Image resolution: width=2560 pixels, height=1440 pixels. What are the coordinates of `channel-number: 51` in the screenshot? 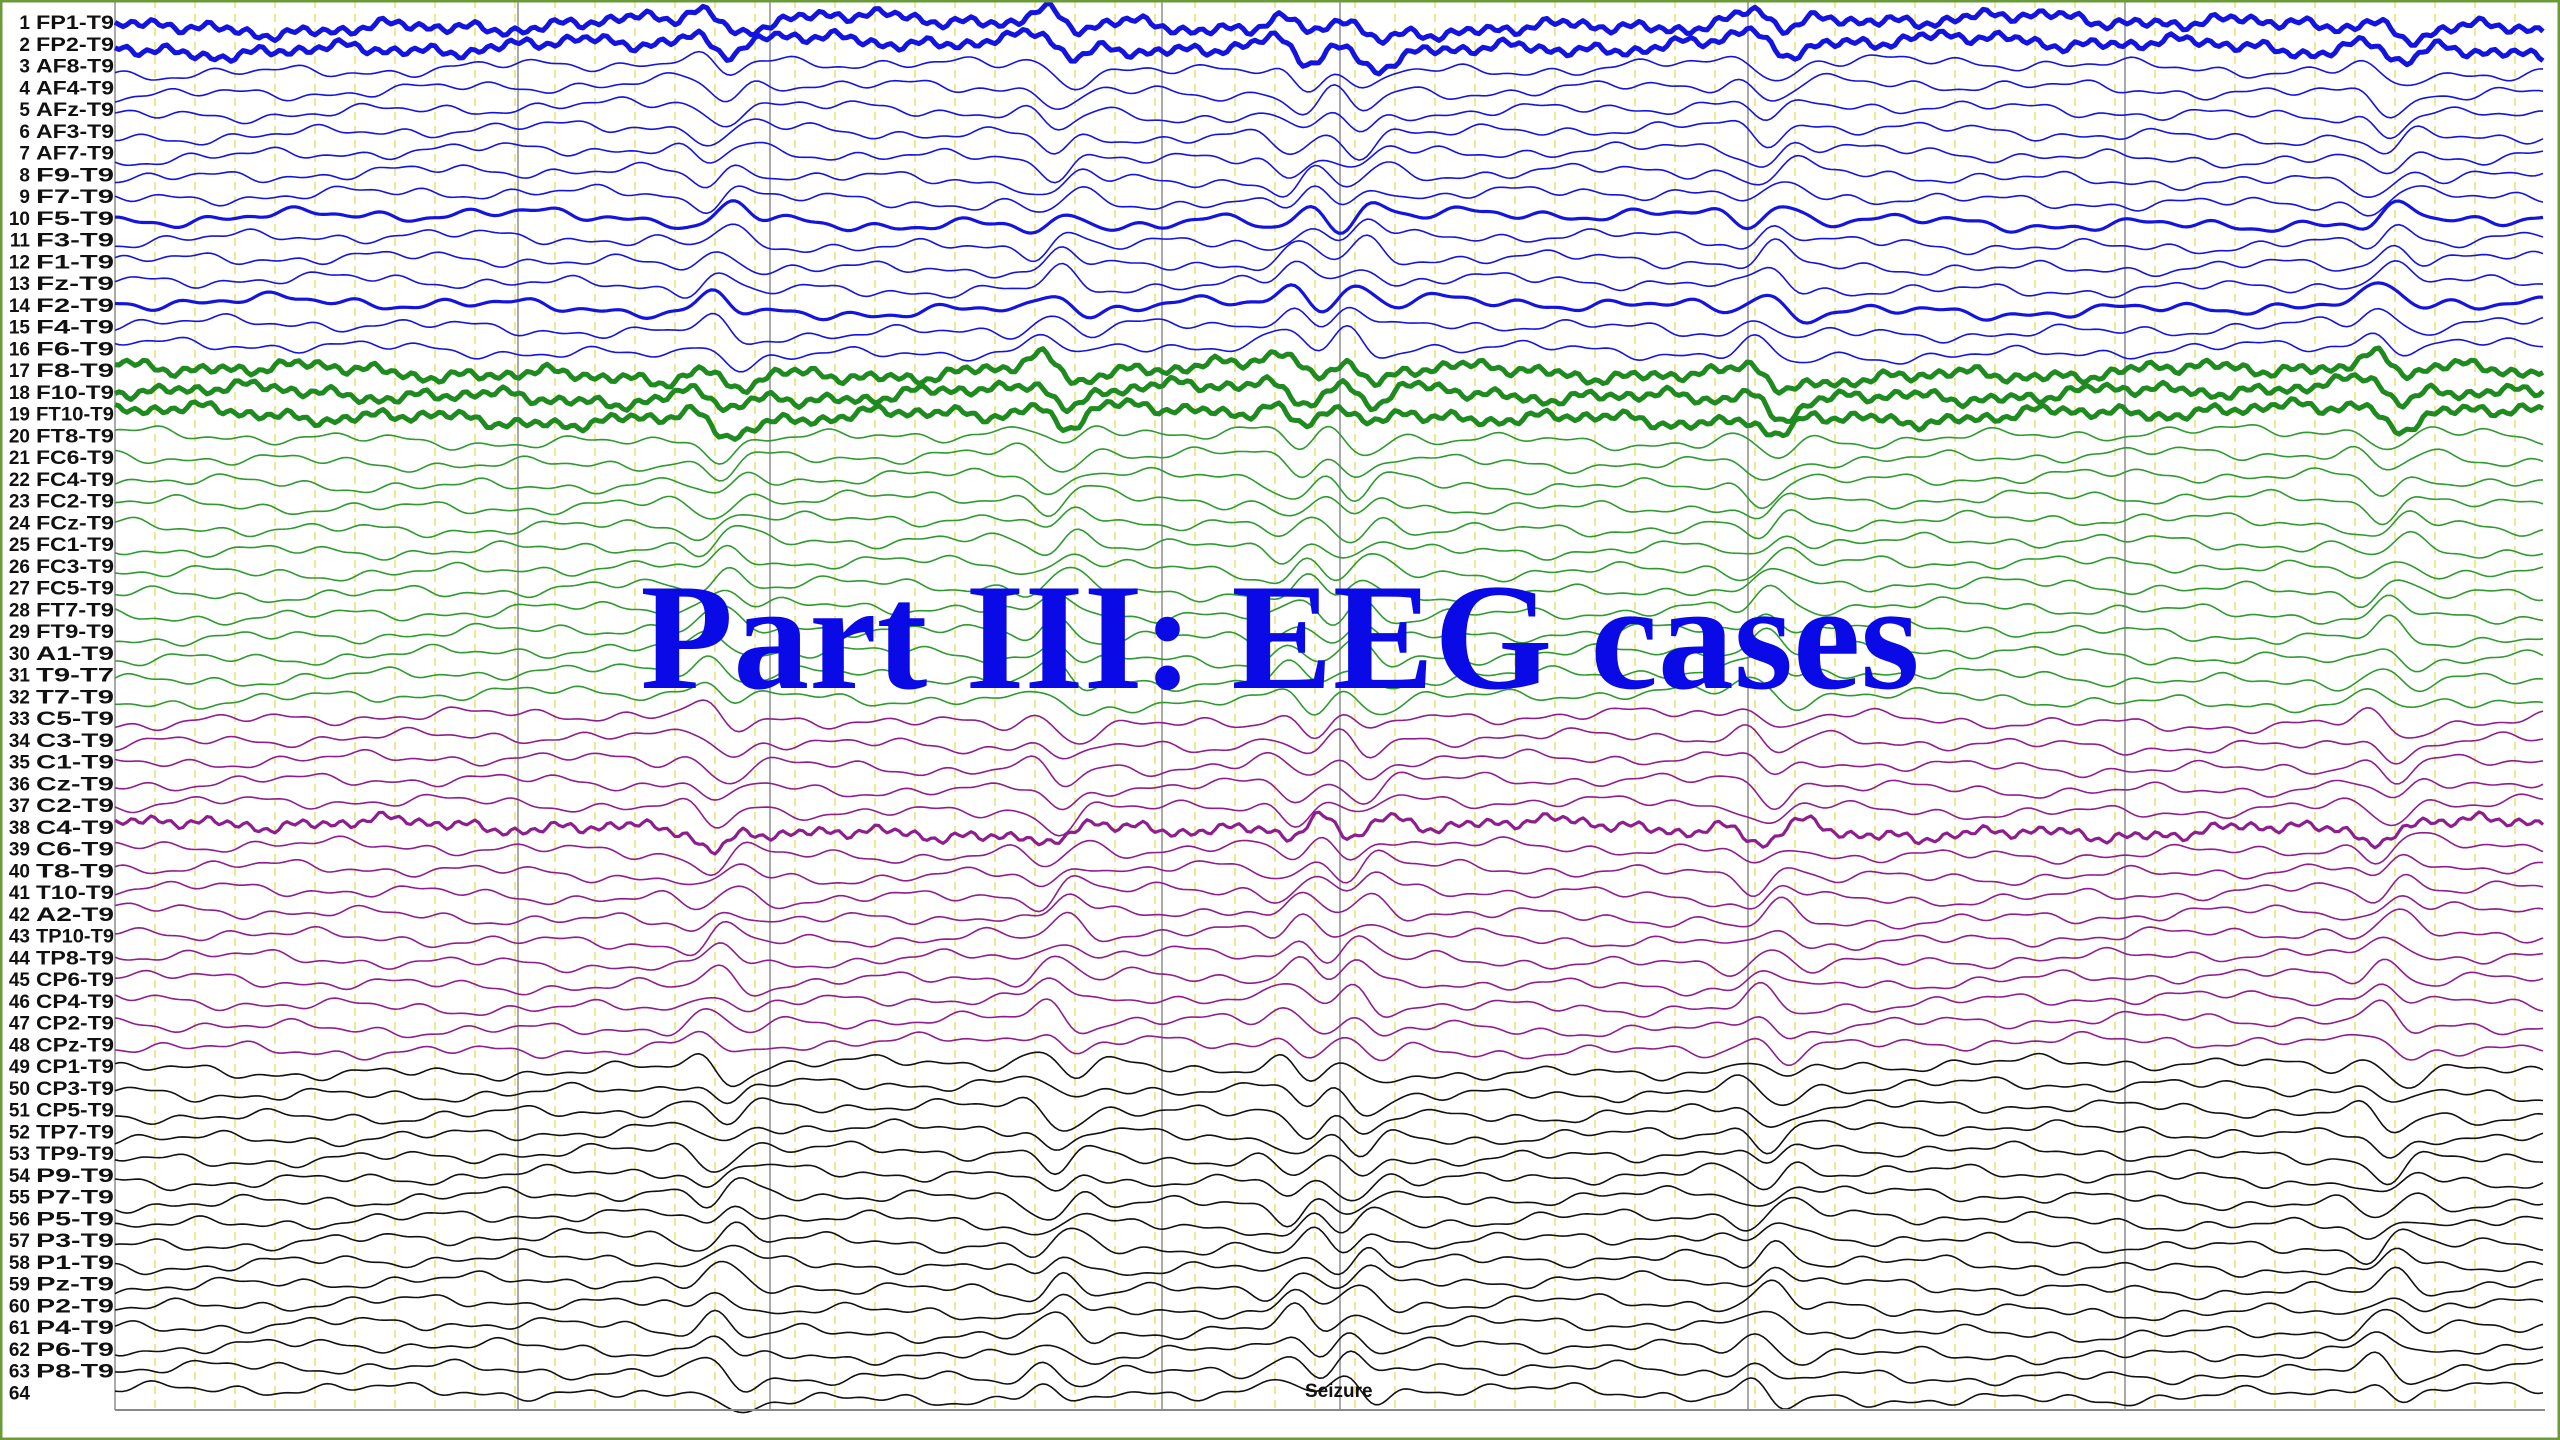 It's located at (20, 1111).